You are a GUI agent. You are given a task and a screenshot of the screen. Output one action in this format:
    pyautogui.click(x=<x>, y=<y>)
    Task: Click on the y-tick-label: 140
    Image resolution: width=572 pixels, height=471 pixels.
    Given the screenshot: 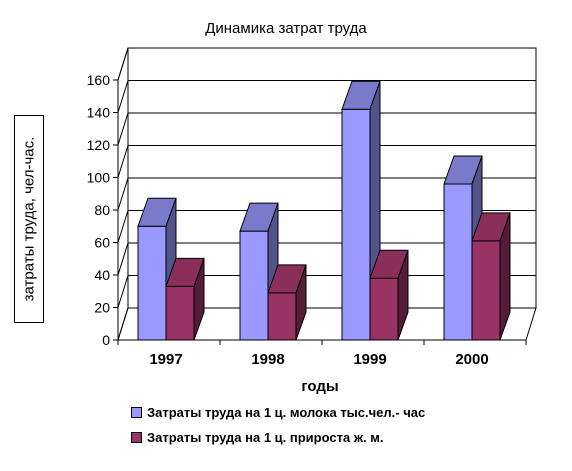 What is the action you would take?
    pyautogui.click(x=99, y=113)
    